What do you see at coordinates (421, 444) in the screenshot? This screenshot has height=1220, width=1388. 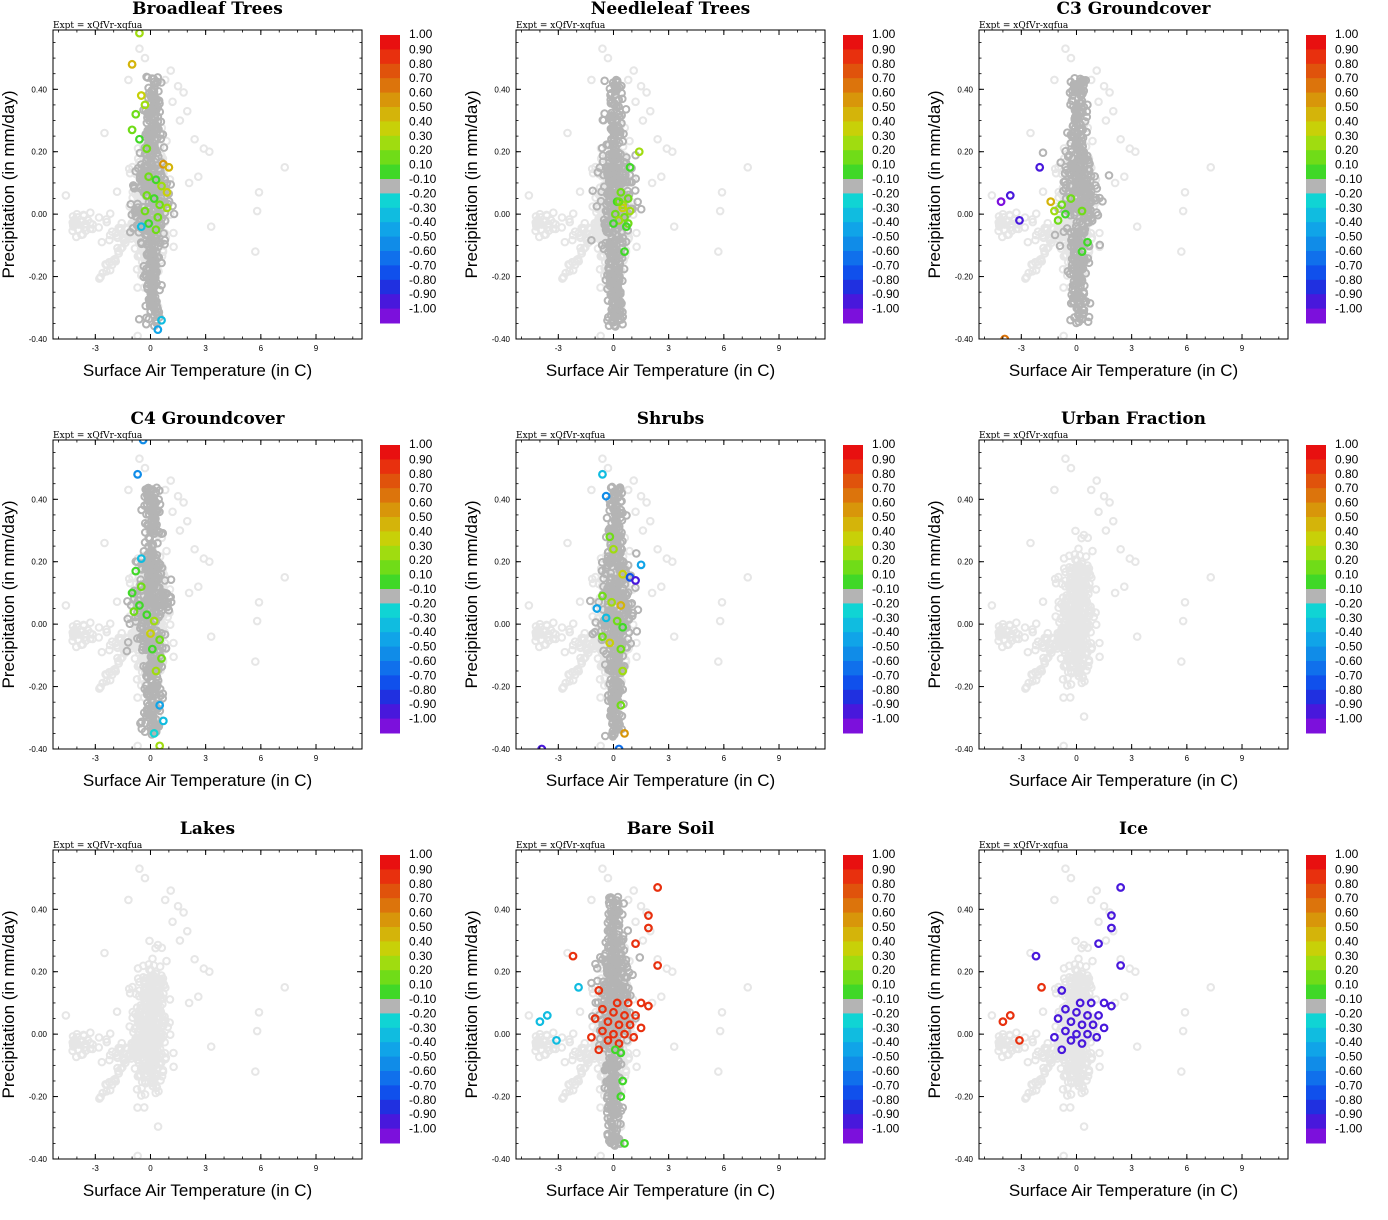 I see `colorbar-label: 1.00` at bounding box center [421, 444].